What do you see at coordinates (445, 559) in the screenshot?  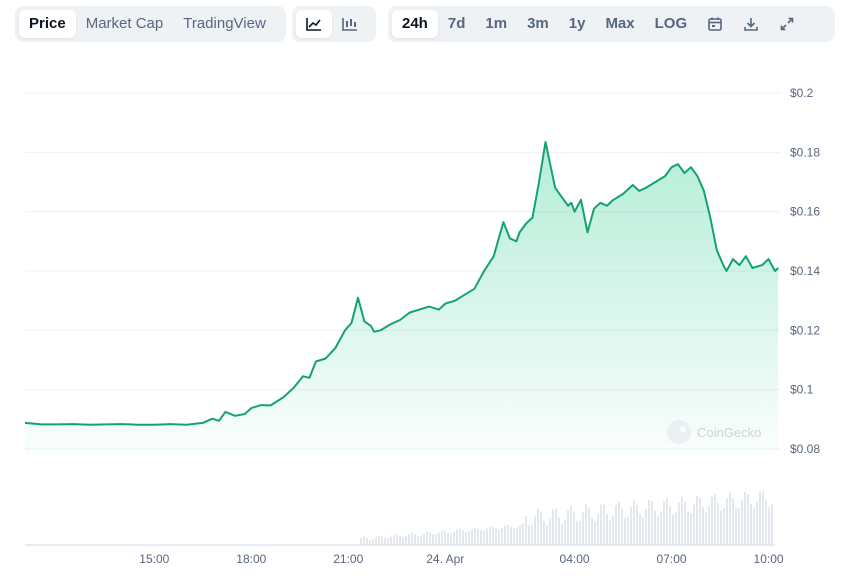 I see `x-tick-label: 24. Apr` at bounding box center [445, 559].